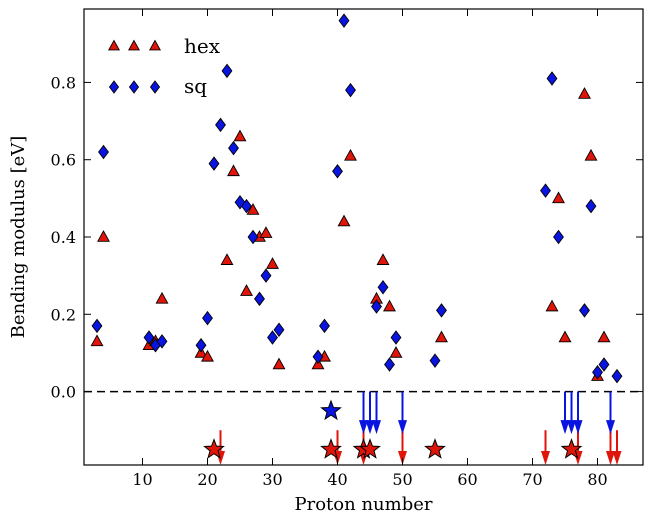 The height and width of the screenshot is (519, 658). I want to click on x-tick-label: 10, so click(142, 479).